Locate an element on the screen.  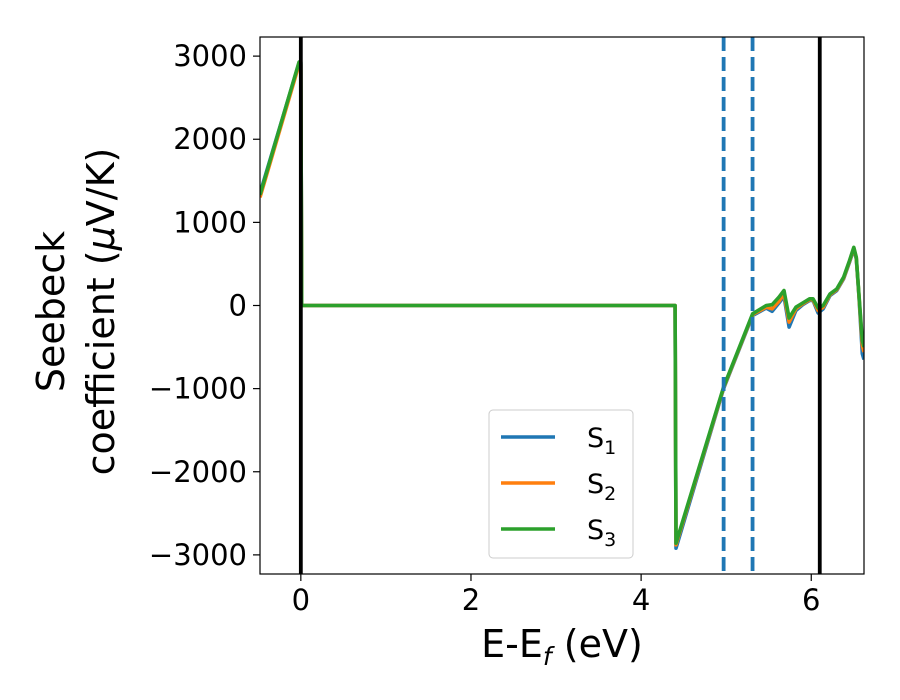
y-axis-title-line2: coefficient (μV/K) is located at coordinates (101, 312).